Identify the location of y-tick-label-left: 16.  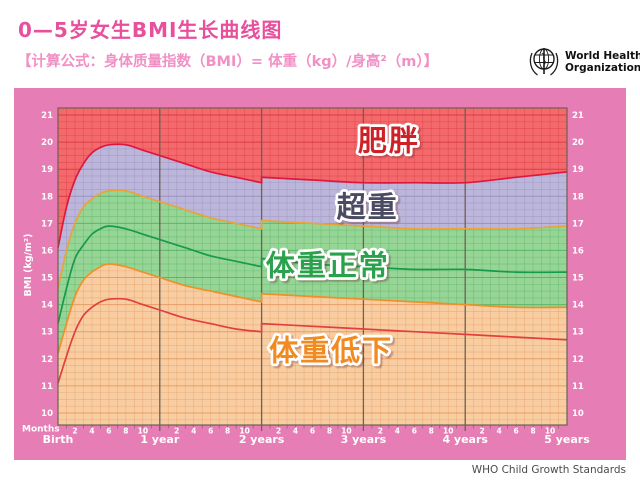
(47, 251).